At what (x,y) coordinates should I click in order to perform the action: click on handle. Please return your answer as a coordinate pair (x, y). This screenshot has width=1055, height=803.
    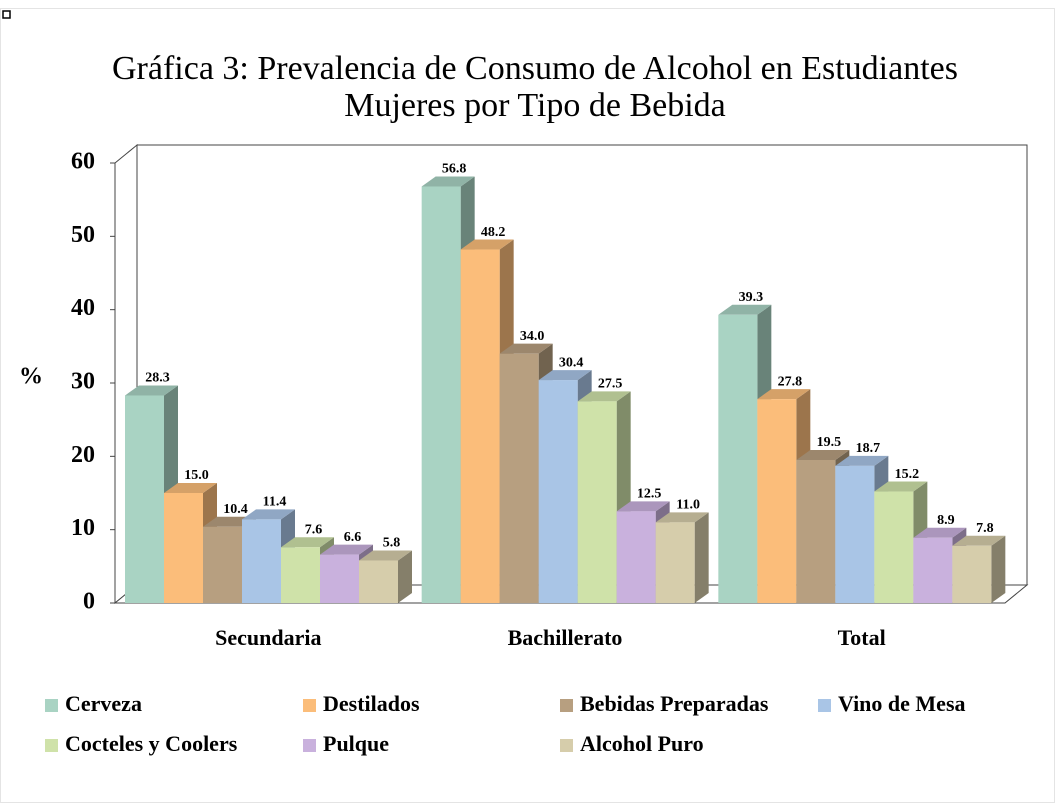
    Looking at the image, I should click on (6, 14).